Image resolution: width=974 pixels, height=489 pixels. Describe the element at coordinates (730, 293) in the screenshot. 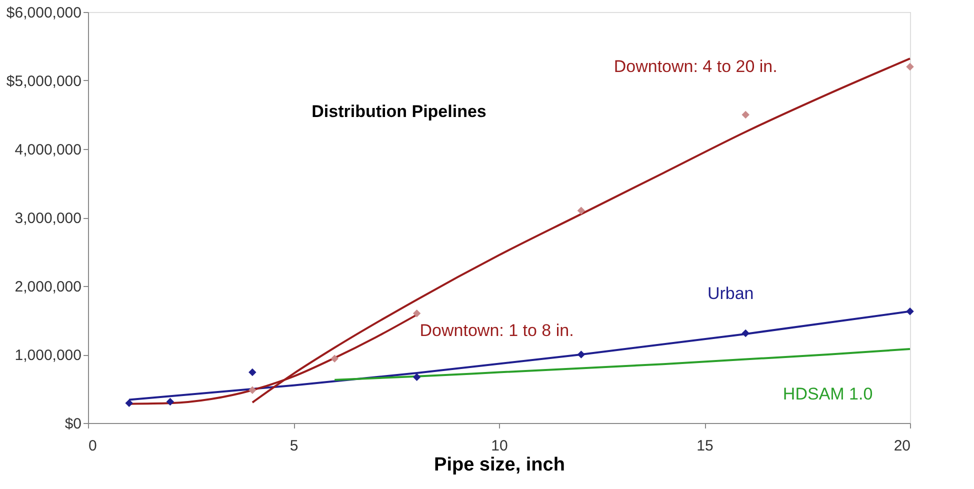

I see `series-label: Urban` at that location.